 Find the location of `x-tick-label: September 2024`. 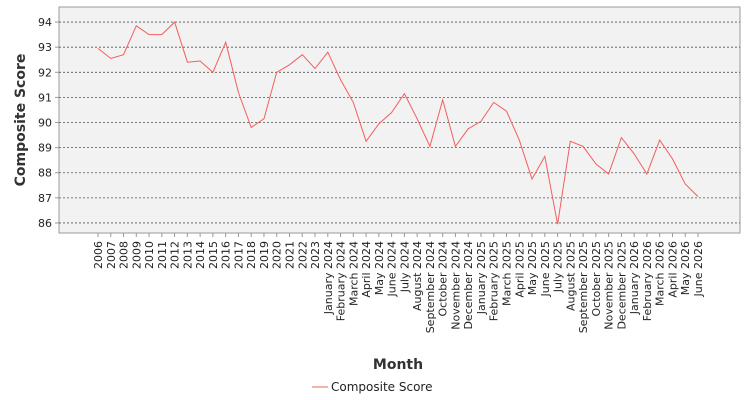

x-tick-label: September 2024 is located at coordinates (430, 287).